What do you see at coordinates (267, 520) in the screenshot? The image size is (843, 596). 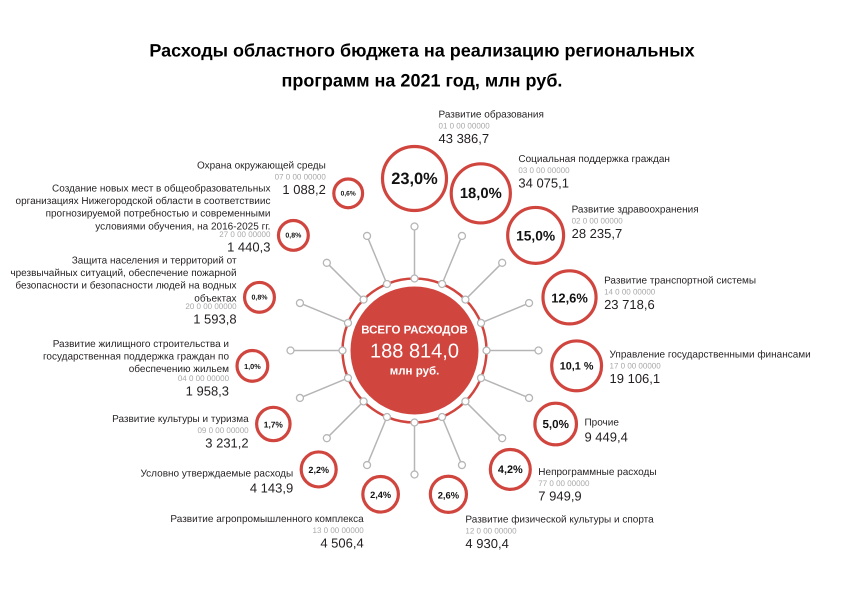 I see `category-label: Развитие агропромышленного комплекса` at bounding box center [267, 520].